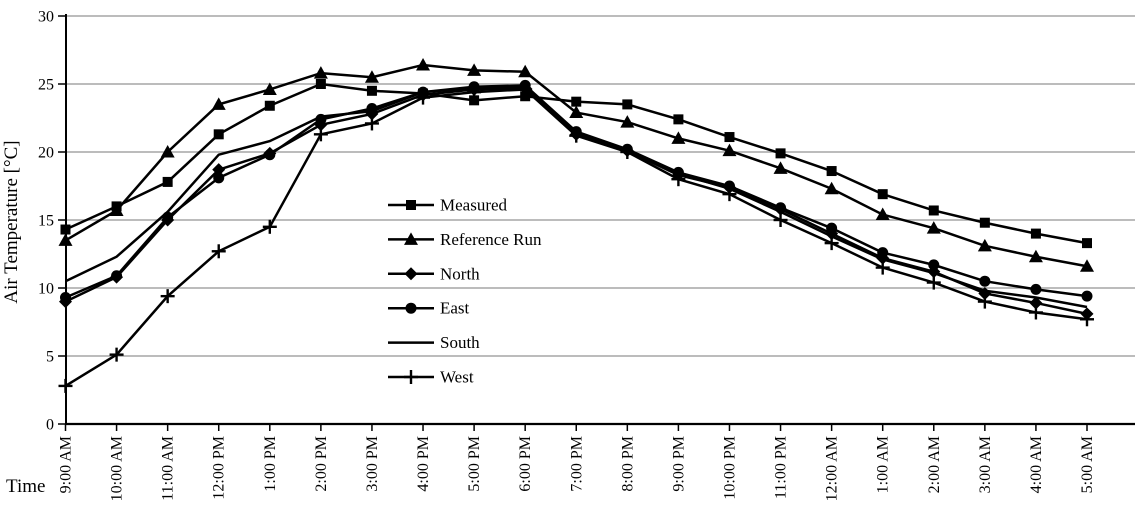 Image resolution: width=1139 pixels, height=519 pixels. I want to click on legend-label: South, so click(460, 342).